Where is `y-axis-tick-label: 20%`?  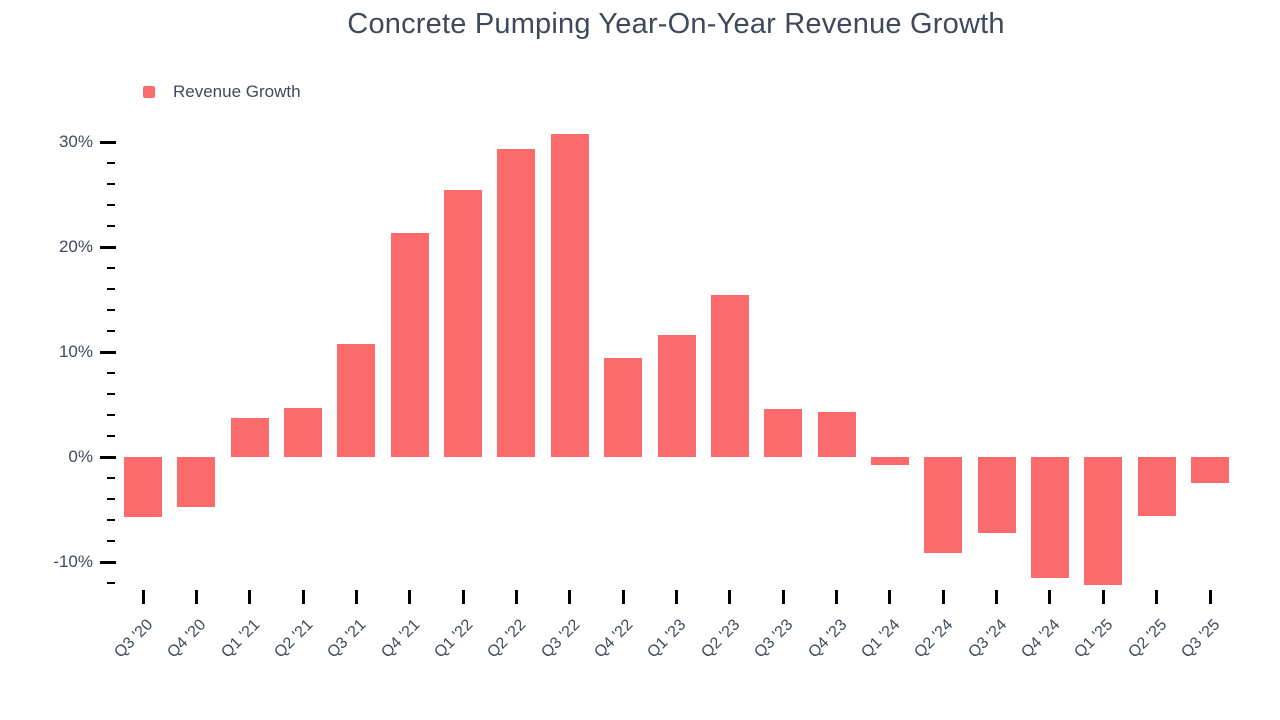
y-axis-tick-label: 20% is located at coordinates (75, 246).